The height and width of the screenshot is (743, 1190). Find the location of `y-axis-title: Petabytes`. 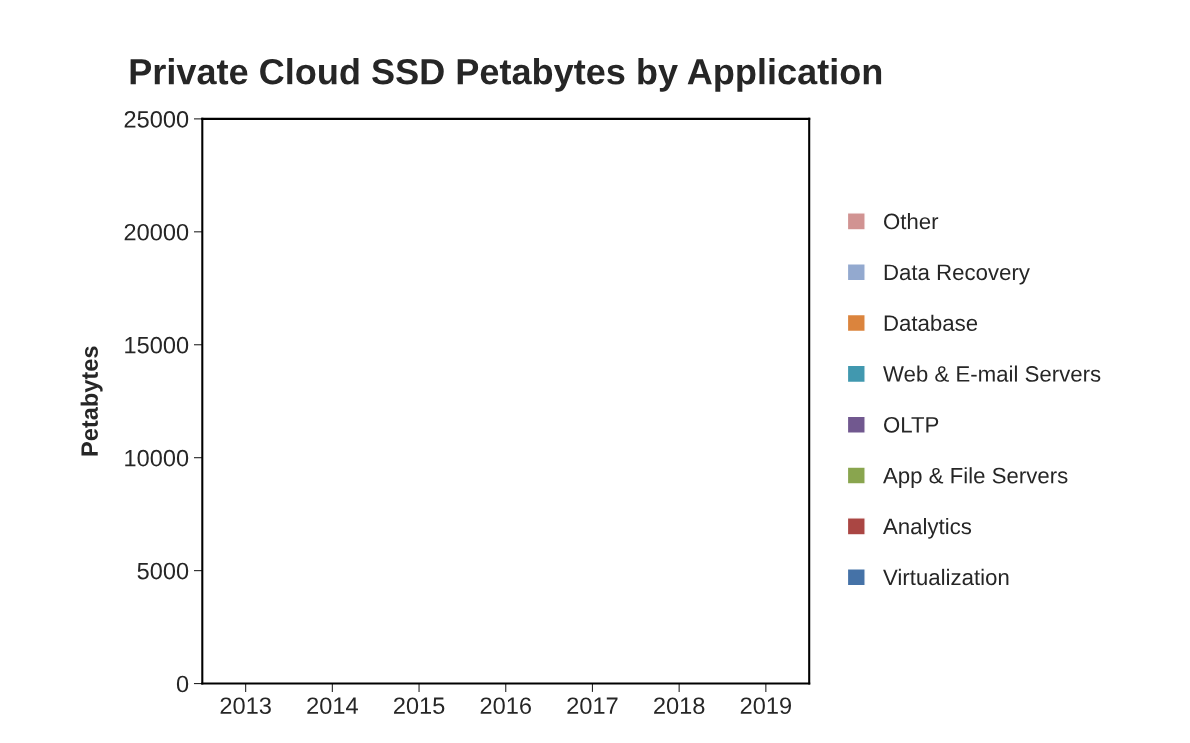

y-axis-title: Petabytes is located at coordinates (91, 401).